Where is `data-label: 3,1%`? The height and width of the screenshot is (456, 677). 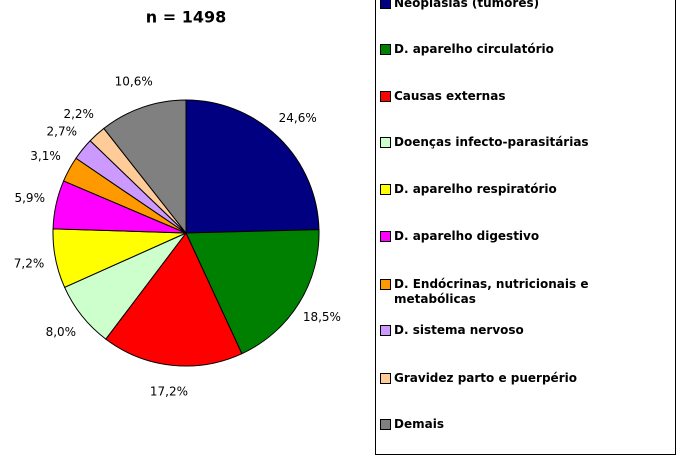
data-label: 3,1% is located at coordinates (45, 156).